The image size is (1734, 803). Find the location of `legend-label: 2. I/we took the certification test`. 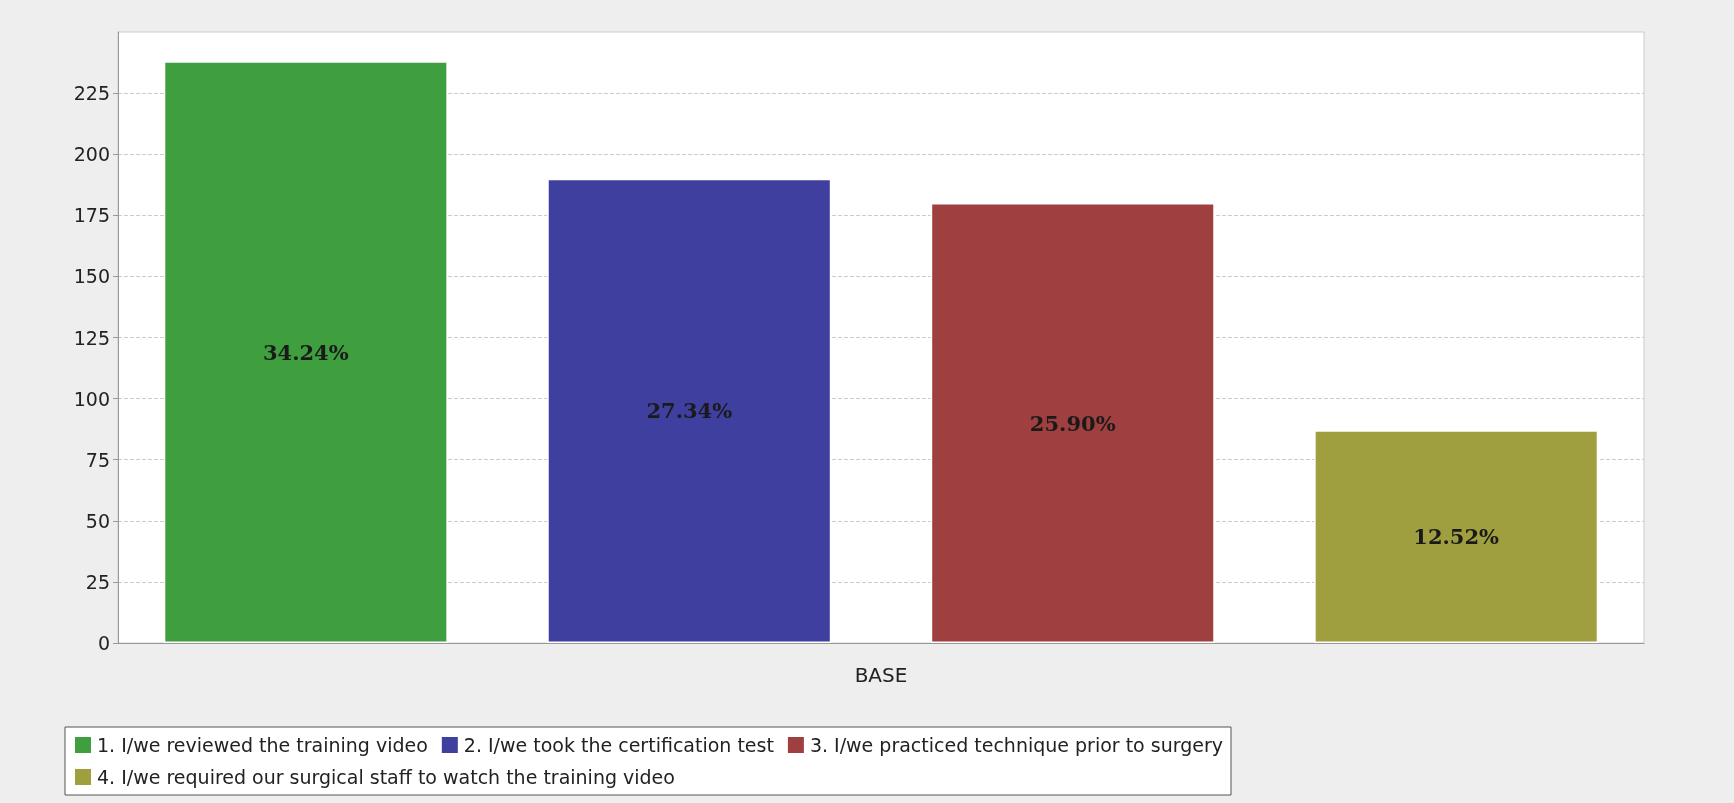

legend-label: 2. I/we took the certification test is located at coordinates (618, 745).